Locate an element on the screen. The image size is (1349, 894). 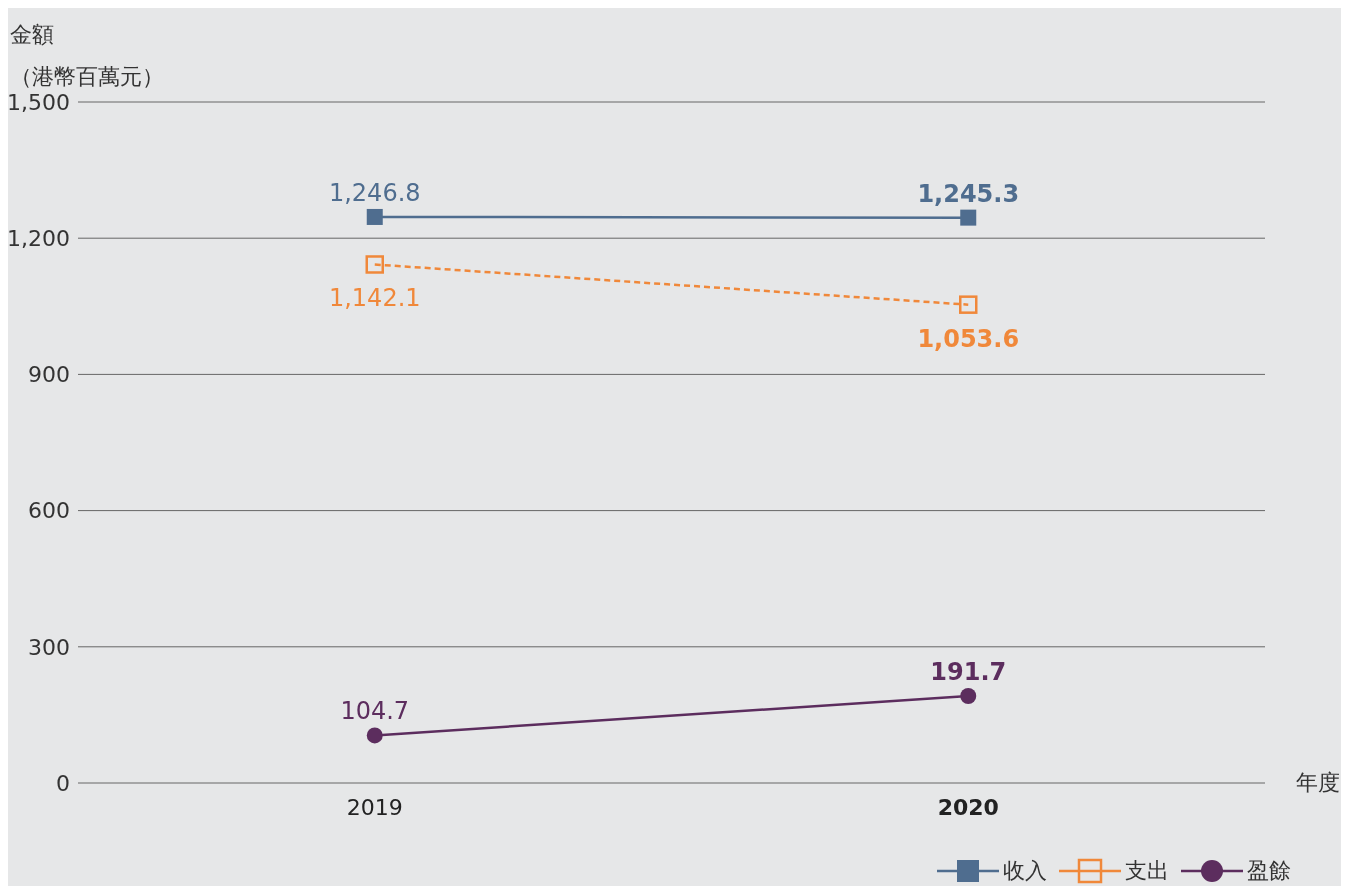
x-axis-title: 年度 is located at coordinates (1318, 783).